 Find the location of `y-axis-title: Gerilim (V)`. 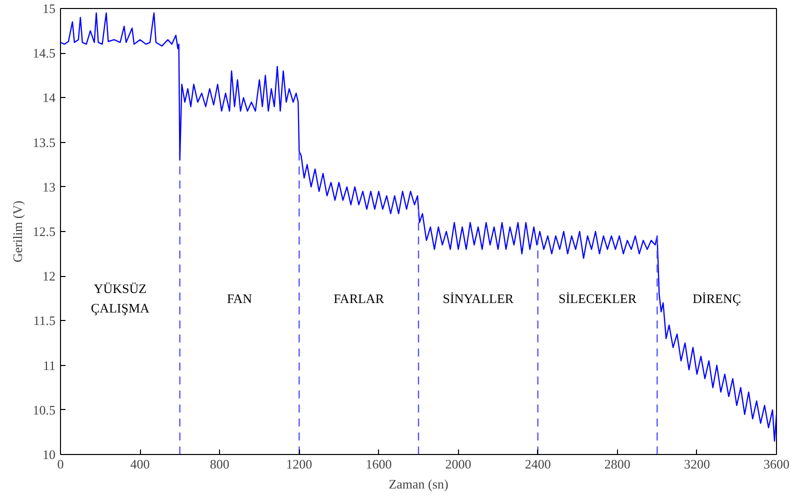

y-axis-title: Gerilim (V) is located at coordinates (17, 231).